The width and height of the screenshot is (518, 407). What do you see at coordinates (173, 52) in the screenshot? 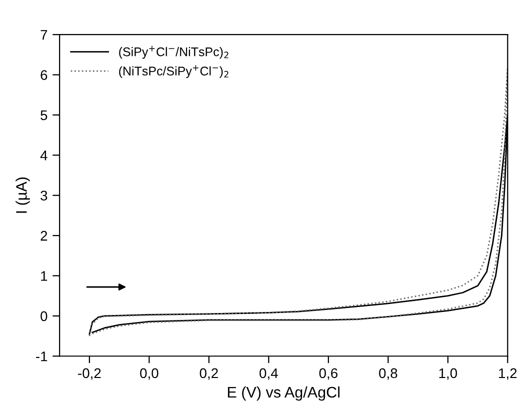
I see `legend-label: (SiPy$^{+}$Cl$^{−}$/NiTsPc)$_{2}$` at bounding box center [173, 52].